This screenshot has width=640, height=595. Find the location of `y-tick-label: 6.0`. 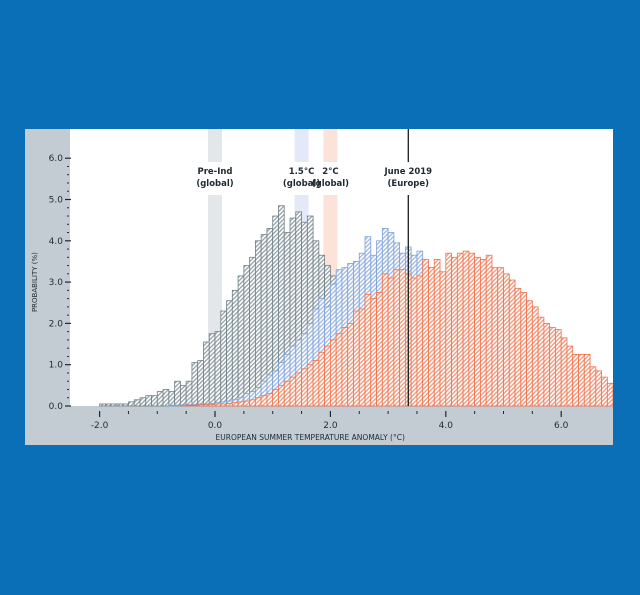

y-tick-label: 6.0 is located at coordinates (56, 159).